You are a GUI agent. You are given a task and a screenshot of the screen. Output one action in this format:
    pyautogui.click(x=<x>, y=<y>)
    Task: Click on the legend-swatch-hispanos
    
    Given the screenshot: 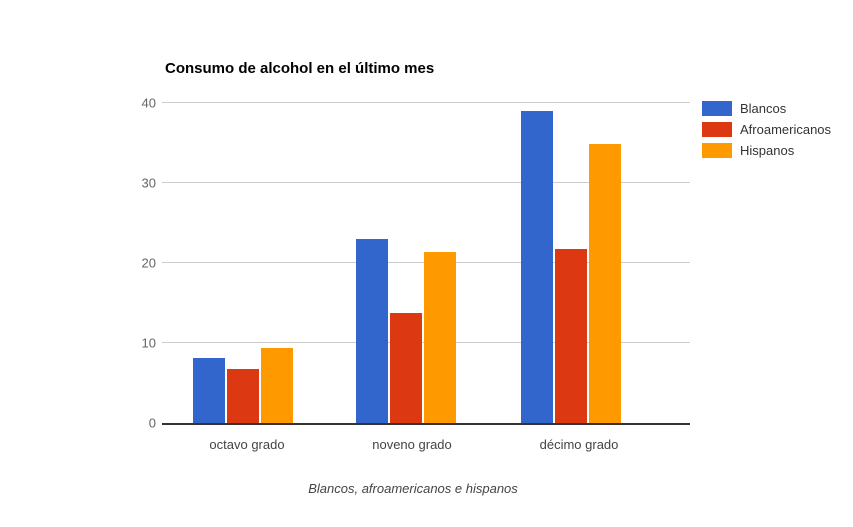 What is the action you would take?
    pyautogui.click(x=717, y=150)
    